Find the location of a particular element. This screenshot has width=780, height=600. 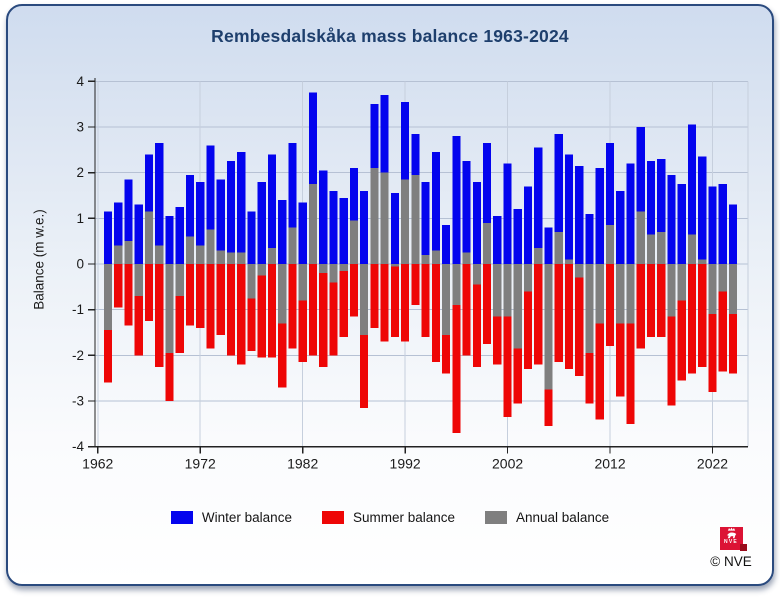

bar-annual-1966 is located at coordinates (138, 280).